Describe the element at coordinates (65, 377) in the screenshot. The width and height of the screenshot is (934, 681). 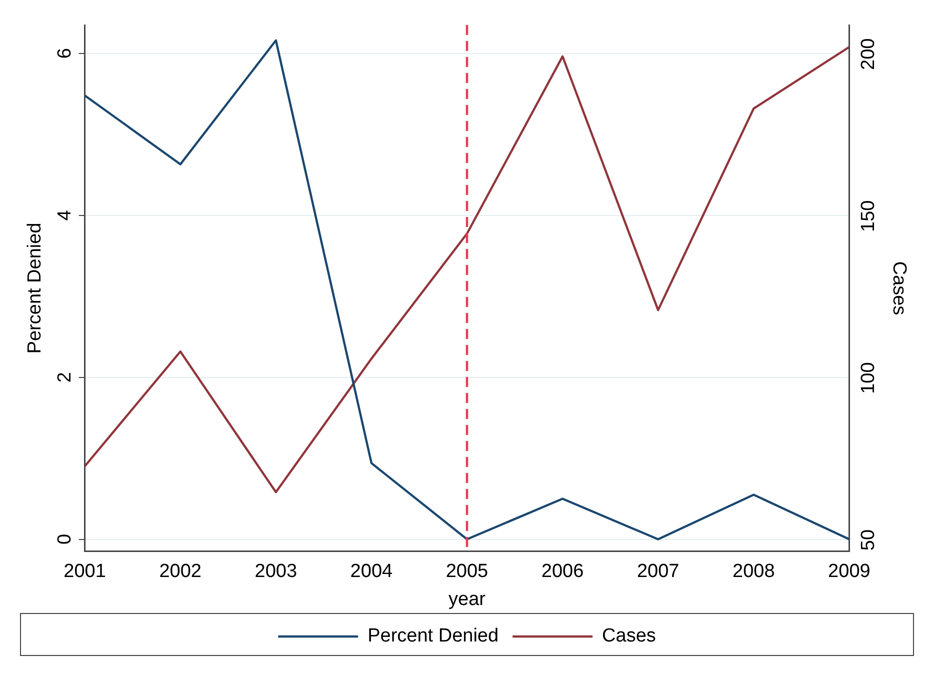
I see `y-tick-label: 2` at that location.